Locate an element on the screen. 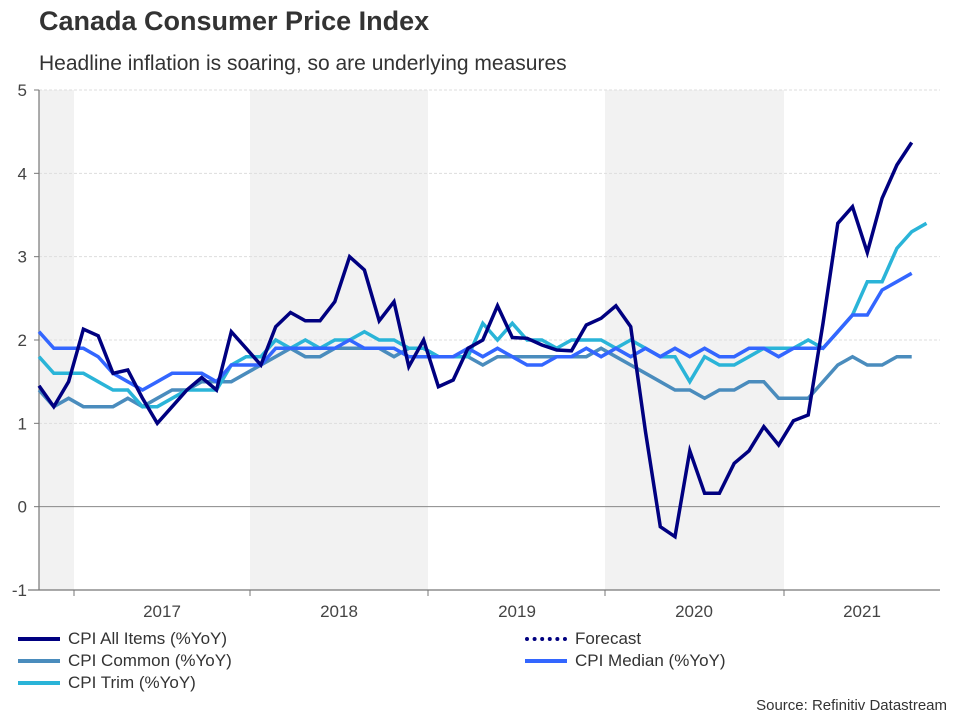 This screenshot has height=720, width=960. source-note: Source: Refinitiv Datastream is located at coordinates (851, 705).